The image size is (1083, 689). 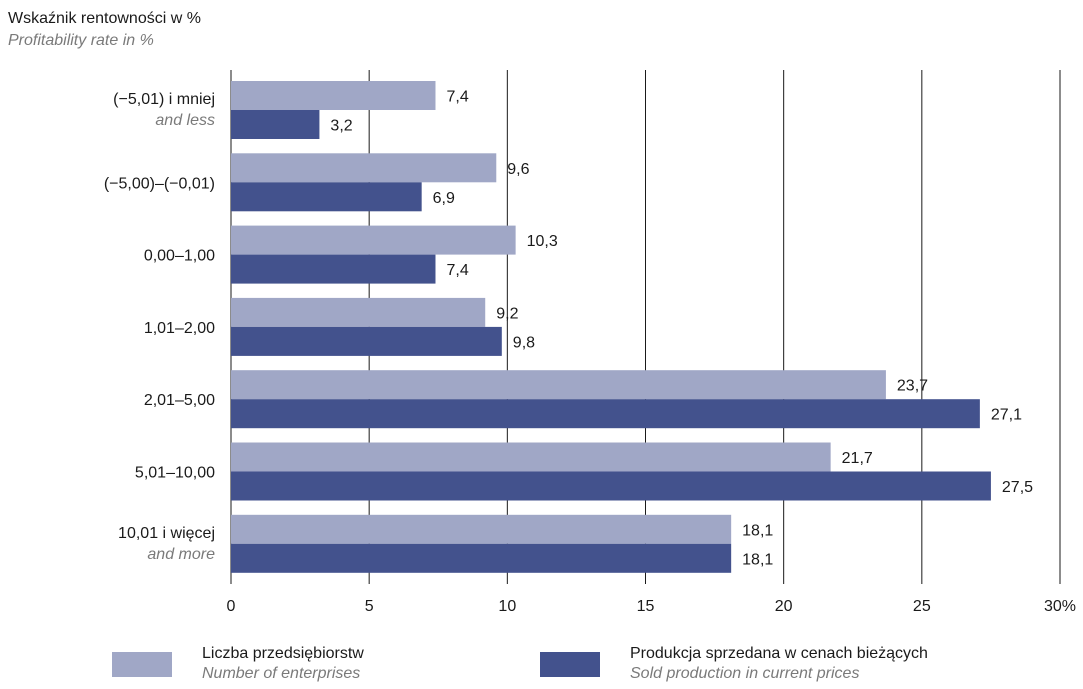 I want to click on x-tick-label: 5, so click(x=369, y=606).